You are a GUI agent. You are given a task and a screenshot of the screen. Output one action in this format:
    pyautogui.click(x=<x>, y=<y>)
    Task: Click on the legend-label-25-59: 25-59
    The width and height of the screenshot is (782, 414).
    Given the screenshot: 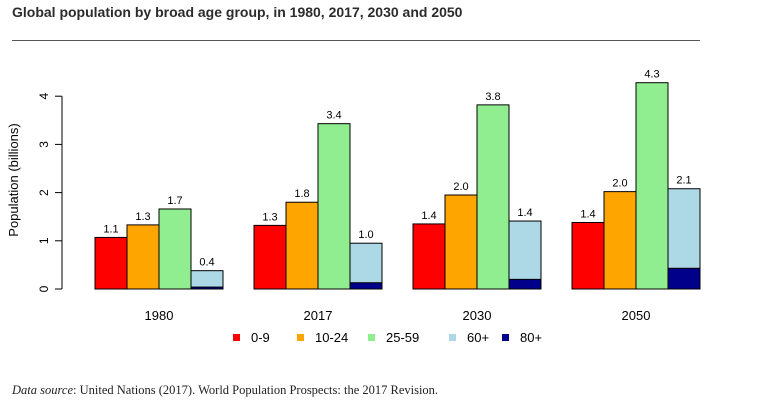 What is the action you would take?
    pyautogui.click(x=402, y=337)
    